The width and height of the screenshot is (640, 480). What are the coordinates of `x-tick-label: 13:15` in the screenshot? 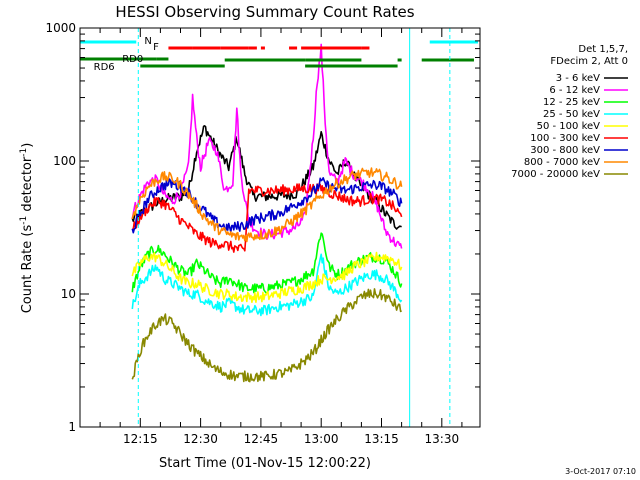 It's located at (381, 439).